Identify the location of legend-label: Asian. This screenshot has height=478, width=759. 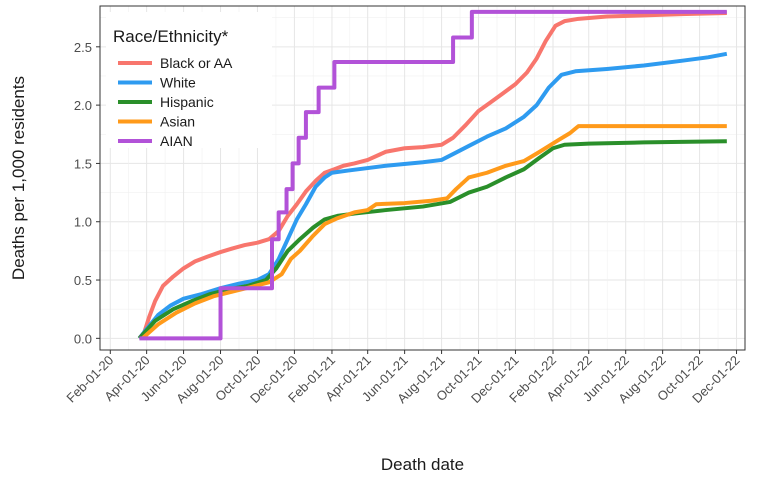
(177, 122).